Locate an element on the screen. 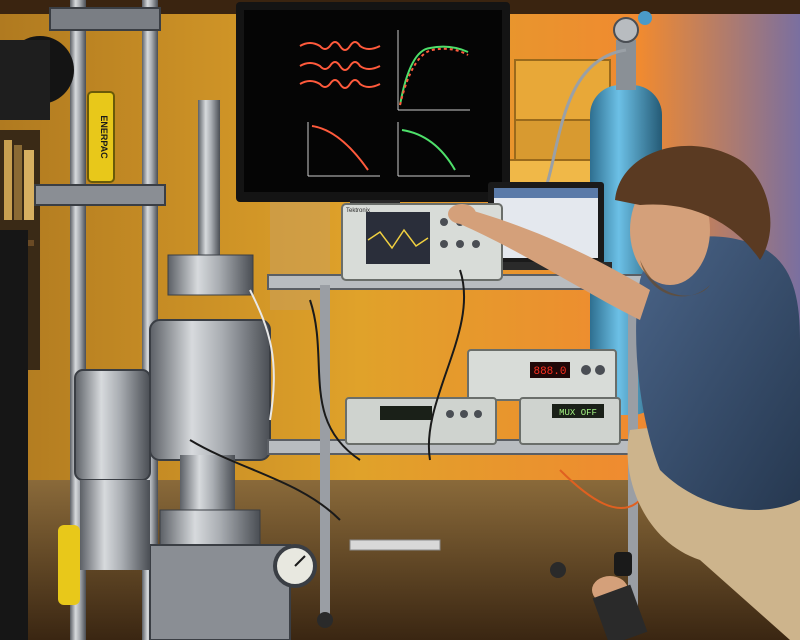 The image size is (800, 640). secondary-vessel is located at coordinates (112, 469).